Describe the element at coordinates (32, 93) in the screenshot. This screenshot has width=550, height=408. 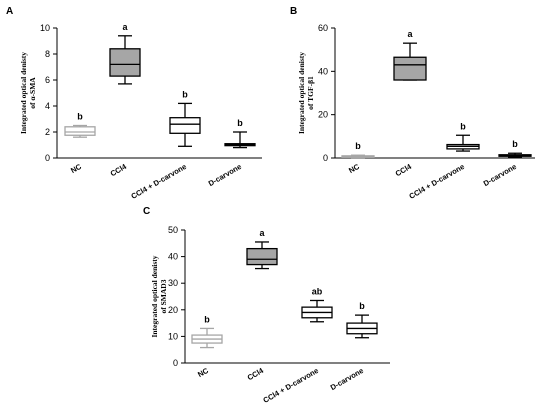
I see `y-axis-label: of α-SMA` at that location.